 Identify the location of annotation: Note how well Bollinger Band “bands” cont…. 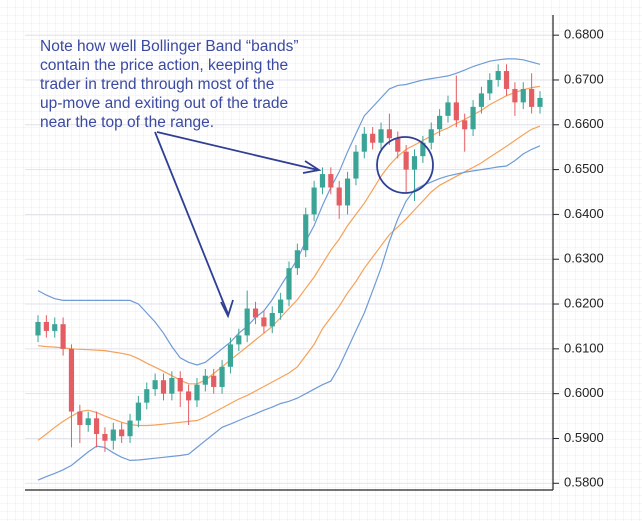
(169, 84).